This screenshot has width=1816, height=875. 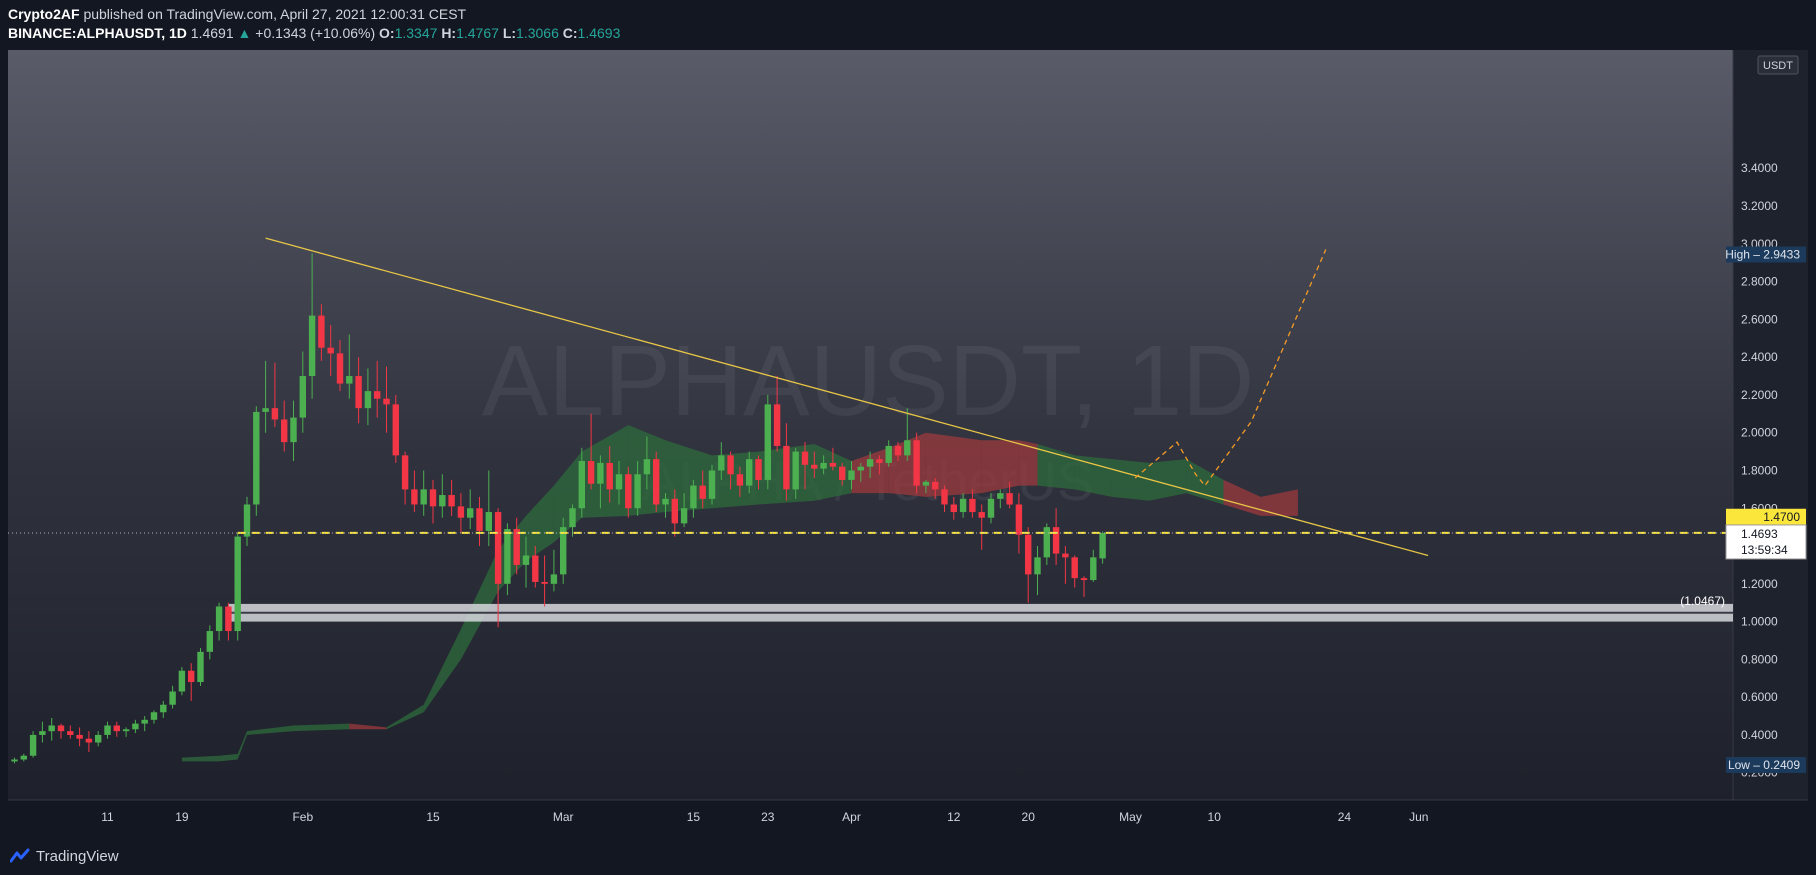 What do you see at coordinates (20, 856) in the screenshot?
I see `tradingview-logo-icon` at bounding box center [20, 856].